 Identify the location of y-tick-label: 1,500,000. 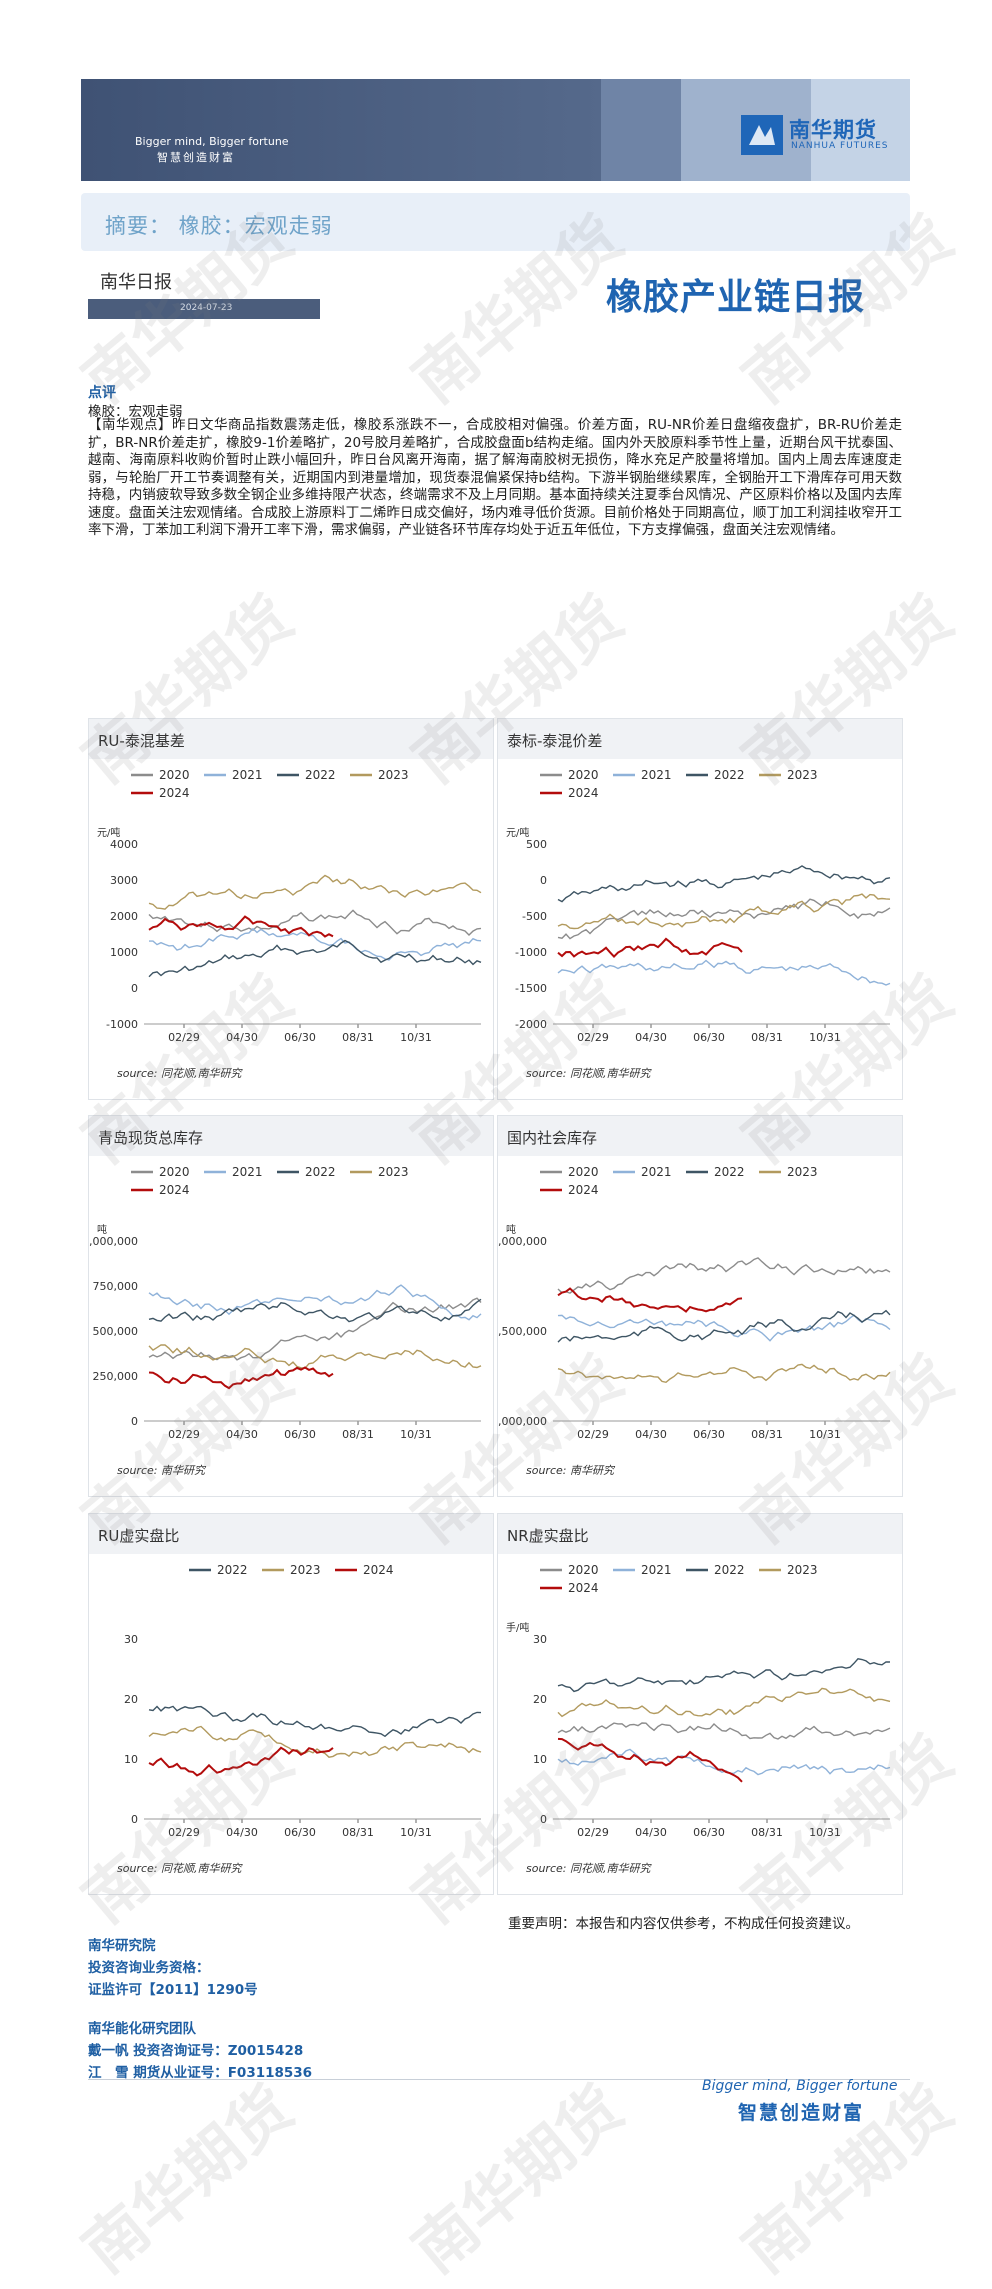
(522, 1331).